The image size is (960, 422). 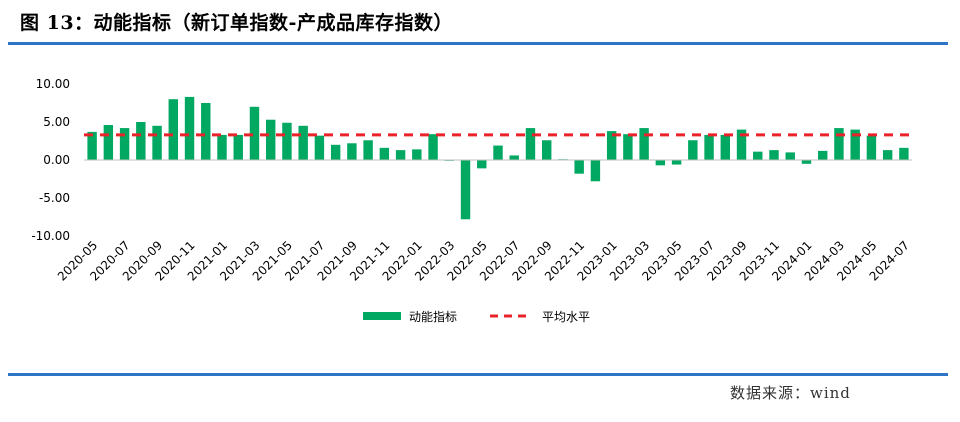 What do you see at coordinates (478, 374) in the screenshot?
I see `bottom-divider` at bounding box center [478, 374].